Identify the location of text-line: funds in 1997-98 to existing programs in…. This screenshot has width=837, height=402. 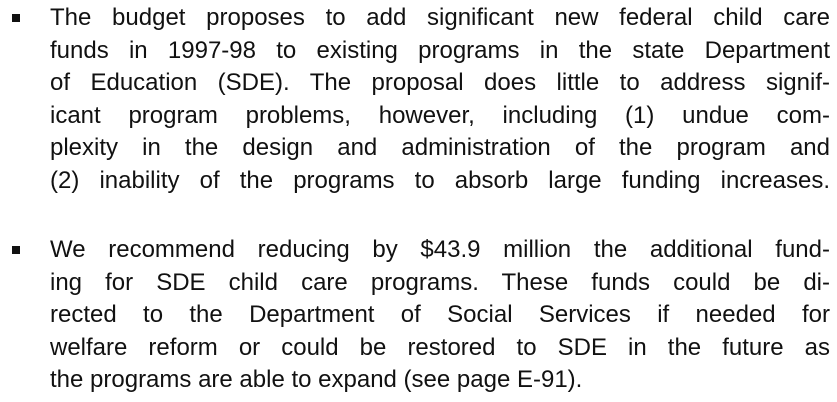
(440, 50).